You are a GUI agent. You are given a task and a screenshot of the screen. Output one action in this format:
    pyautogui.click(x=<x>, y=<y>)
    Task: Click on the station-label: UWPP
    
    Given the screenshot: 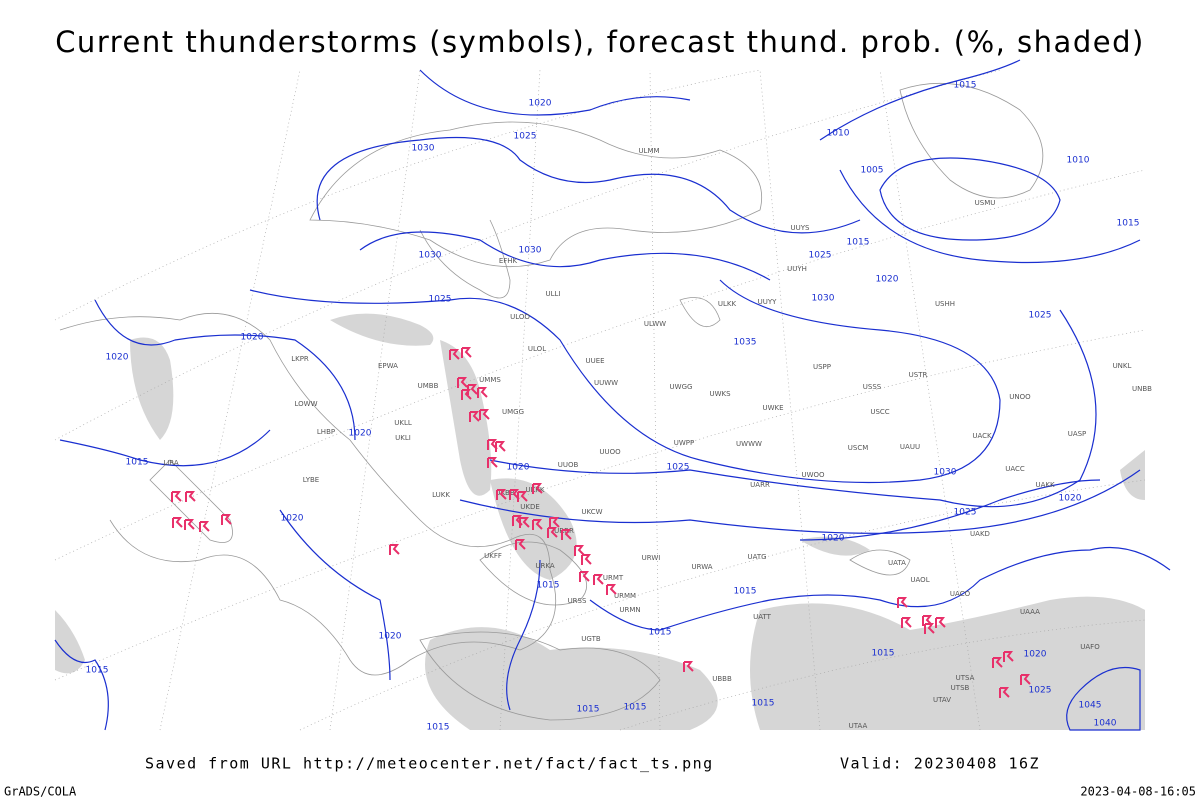 What is the action you would take?
    pyautogui.click(x=684, y=443)
    